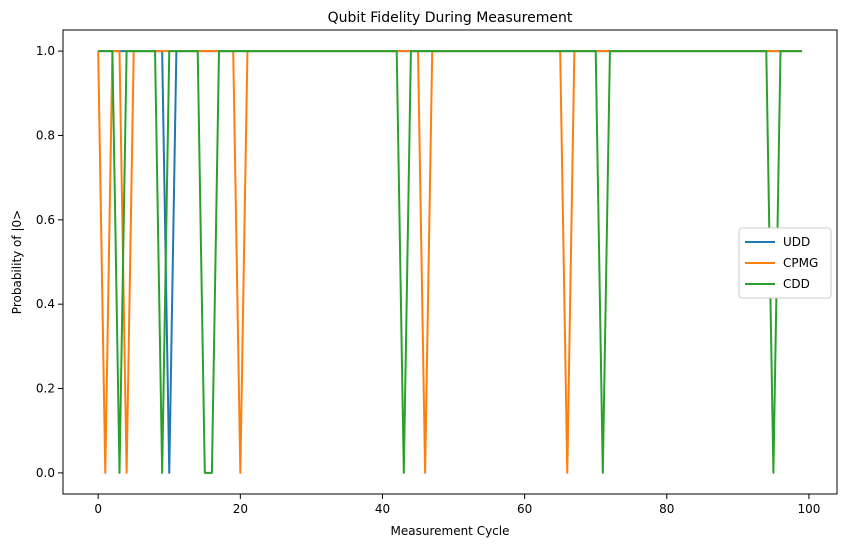  Describe the element at coordinates (45, 304) in the screenshot. I see `y-tick-label: 0.4` at that location.